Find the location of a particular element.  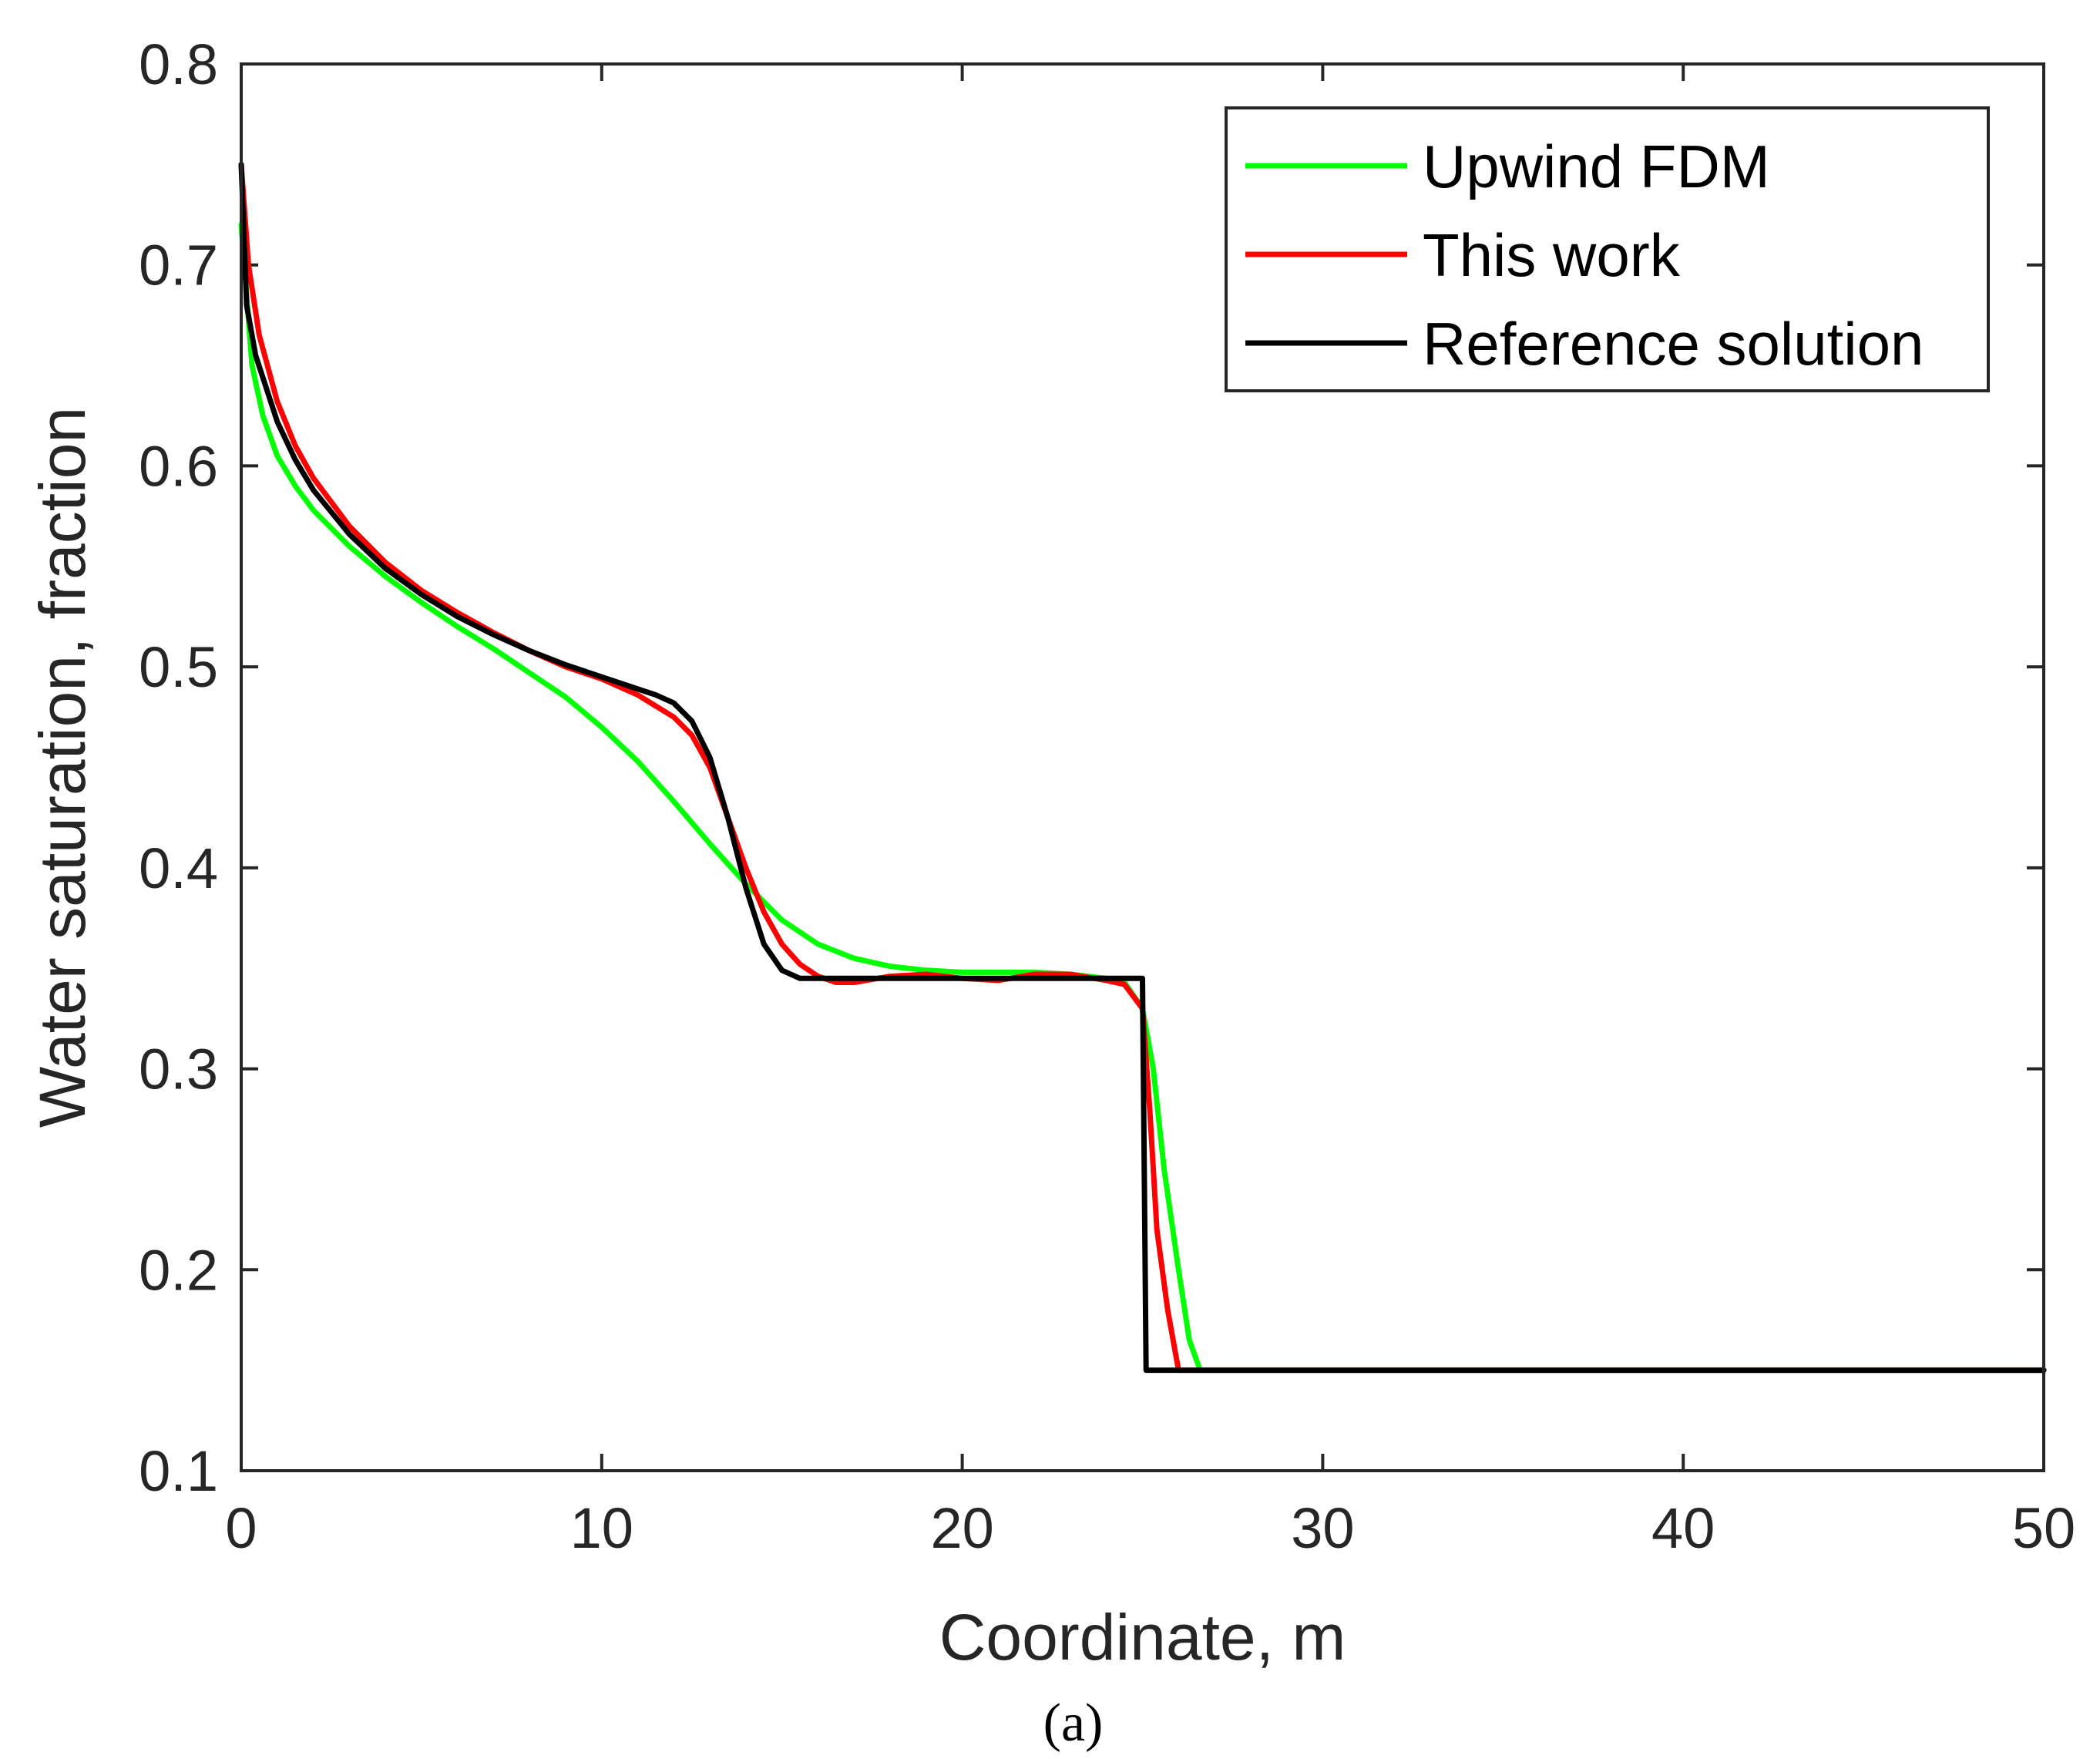

figure-caption: (a) is located at coordinates (1074, 1723).